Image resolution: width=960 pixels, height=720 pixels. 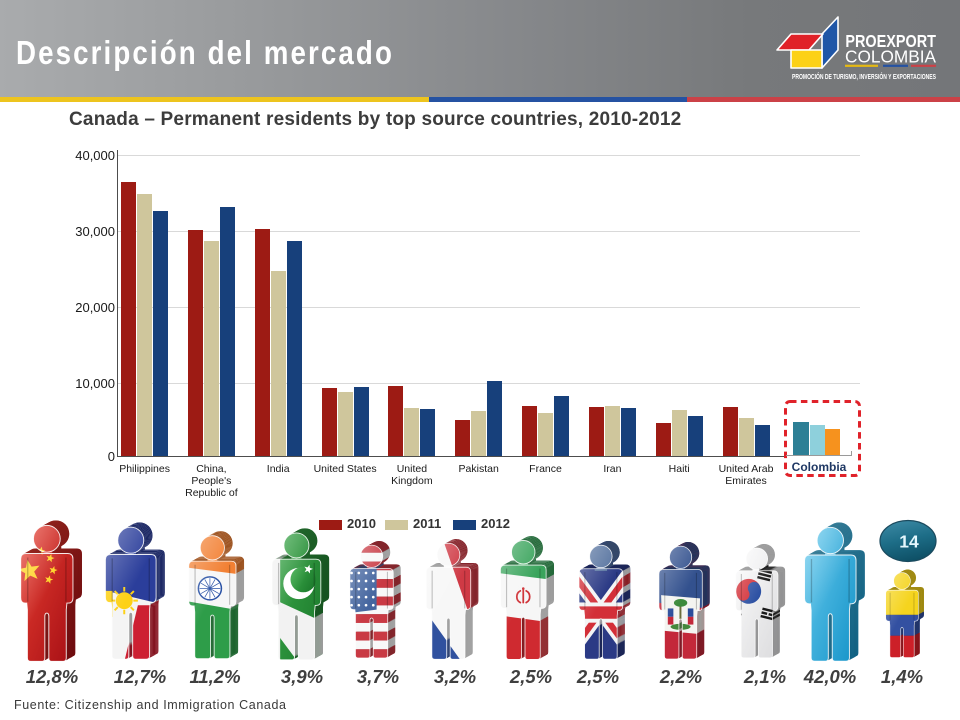 I want to click on svg-text: COLOMBIA, so click(x=890, y=57).